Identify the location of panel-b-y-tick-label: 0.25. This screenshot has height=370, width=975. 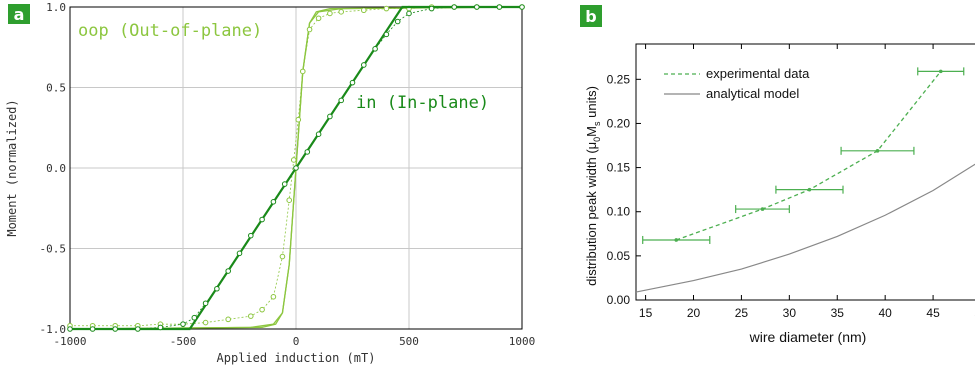
(619, 79).